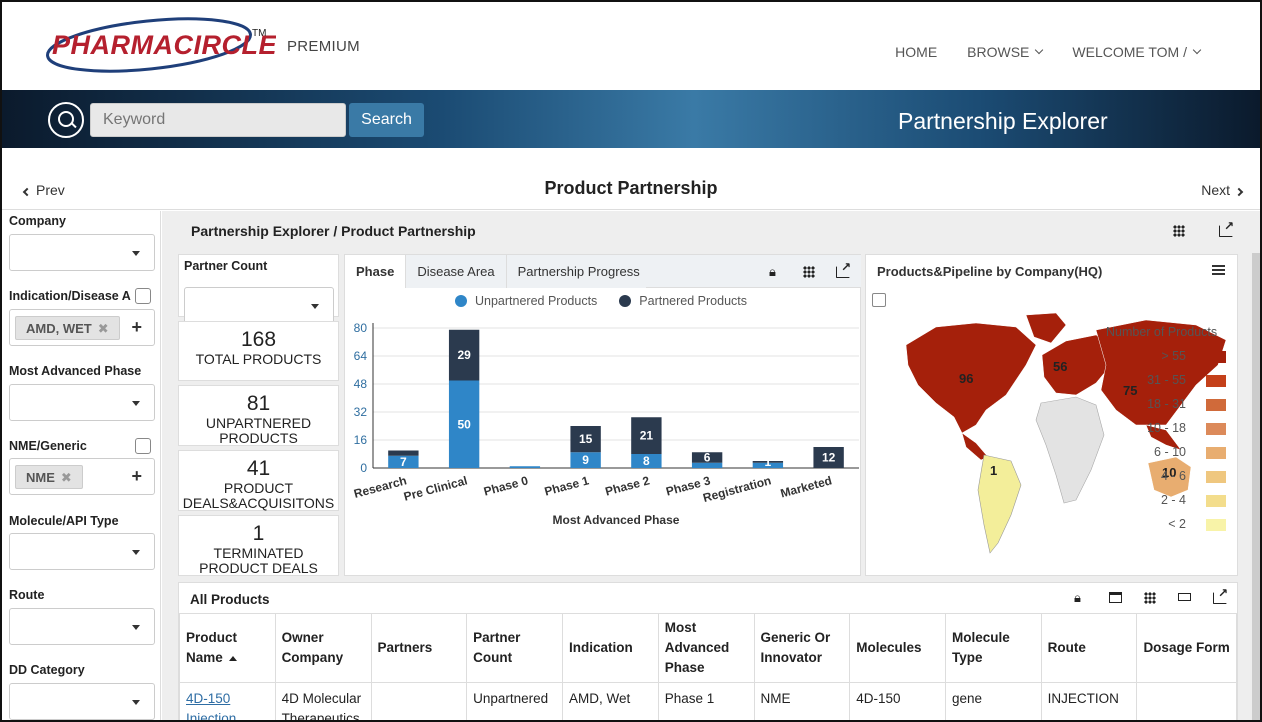 The image size is (1262, 722). What do you see at coordinates (879, 300) in the screenshot?
I see `signpost-icon` at bounding box center [879, 300].